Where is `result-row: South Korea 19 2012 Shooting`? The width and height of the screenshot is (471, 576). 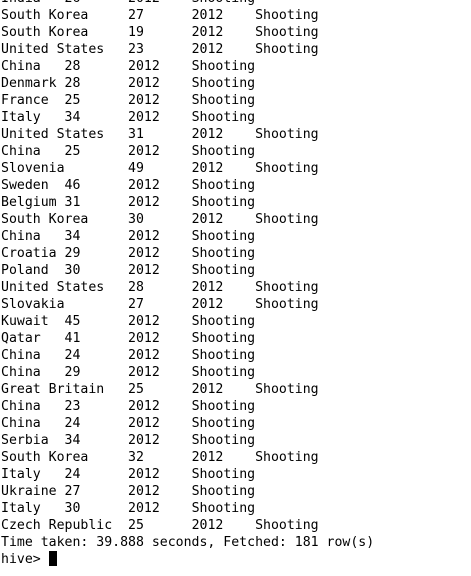 result-row: South Korea 19 2012 Shooting is located at coordinates (160, 32).